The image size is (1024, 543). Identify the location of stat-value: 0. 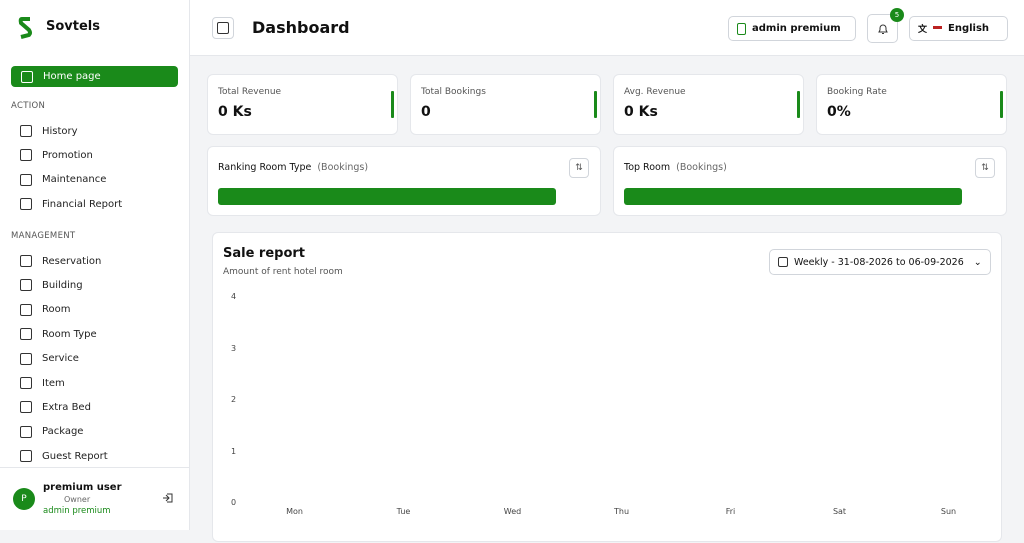
(426, 112).